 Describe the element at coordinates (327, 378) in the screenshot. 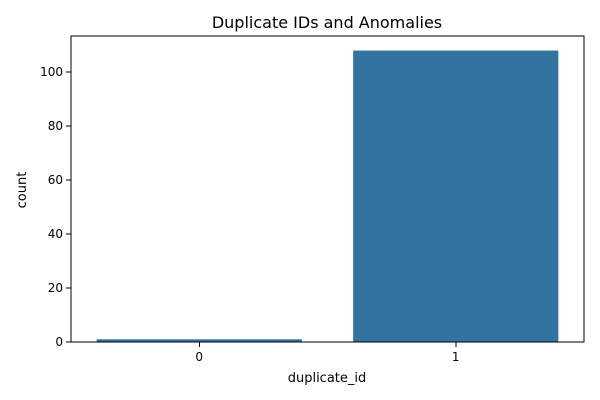

I see `x-axis-label: duplicate_id` at that location.